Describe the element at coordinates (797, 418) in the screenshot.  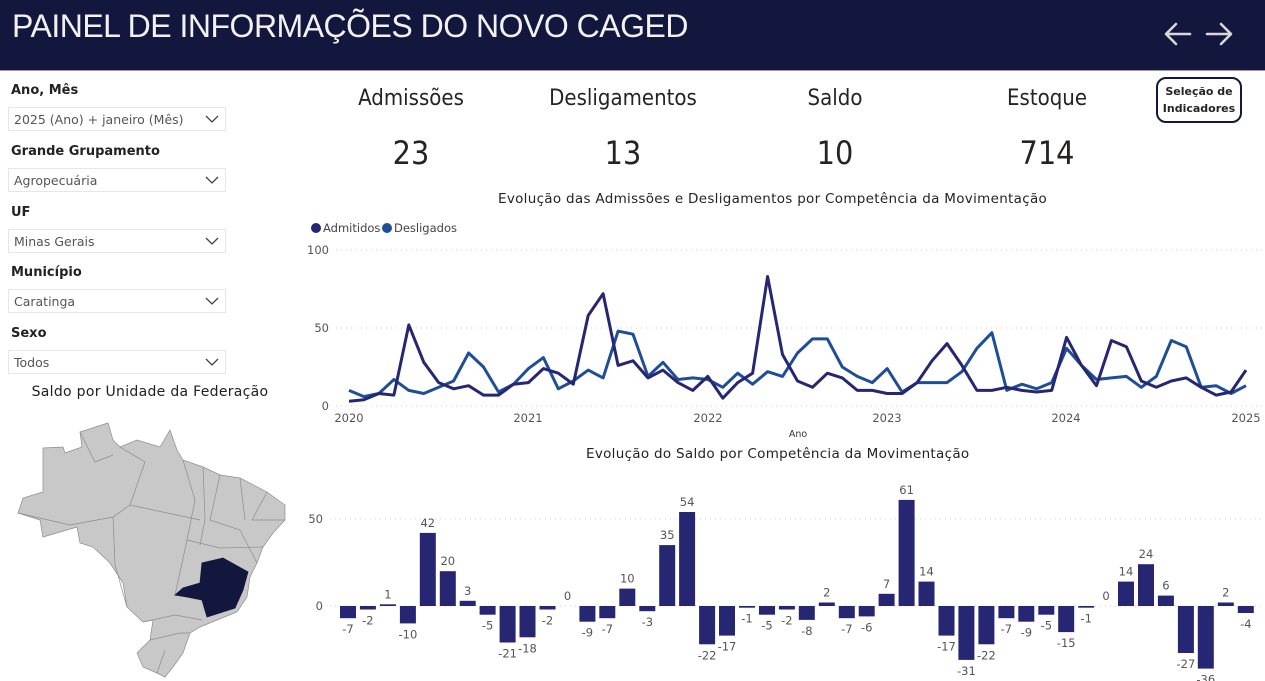
I see `x-ticks: 2020 2021 2022 2023 2024 2025` at that location.